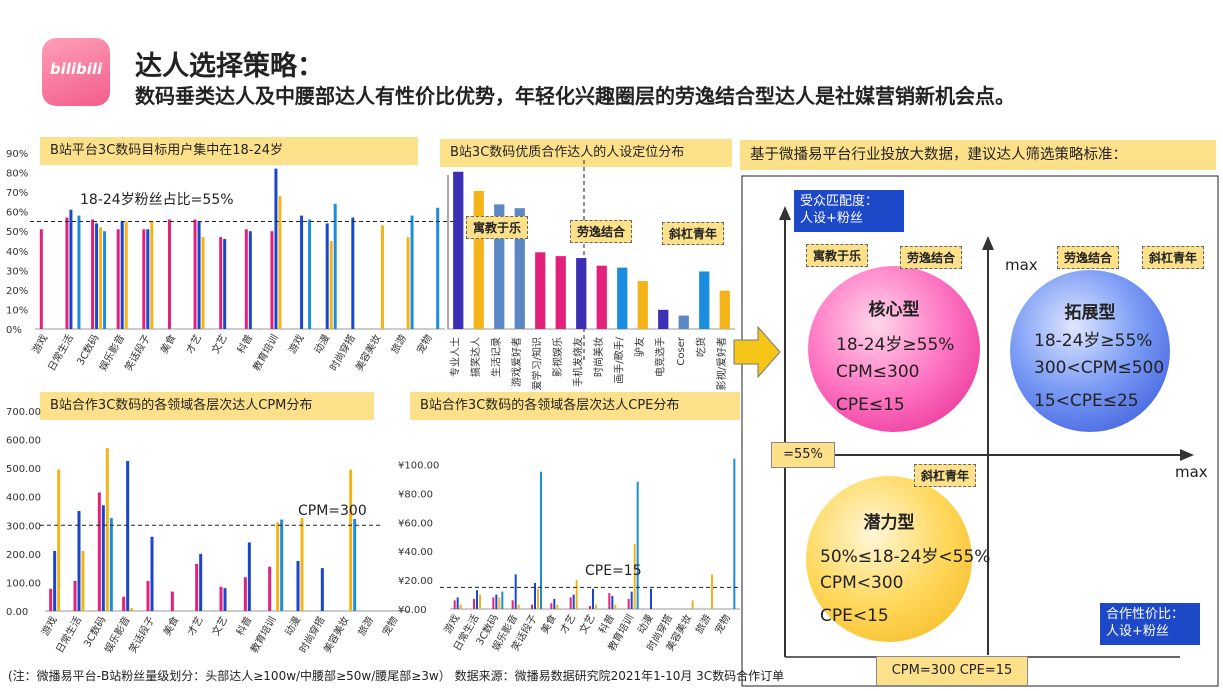 This screenshot has height=691, width=1223. I want to click on core-tag-2: 劳逸结合, so click(931, 257).